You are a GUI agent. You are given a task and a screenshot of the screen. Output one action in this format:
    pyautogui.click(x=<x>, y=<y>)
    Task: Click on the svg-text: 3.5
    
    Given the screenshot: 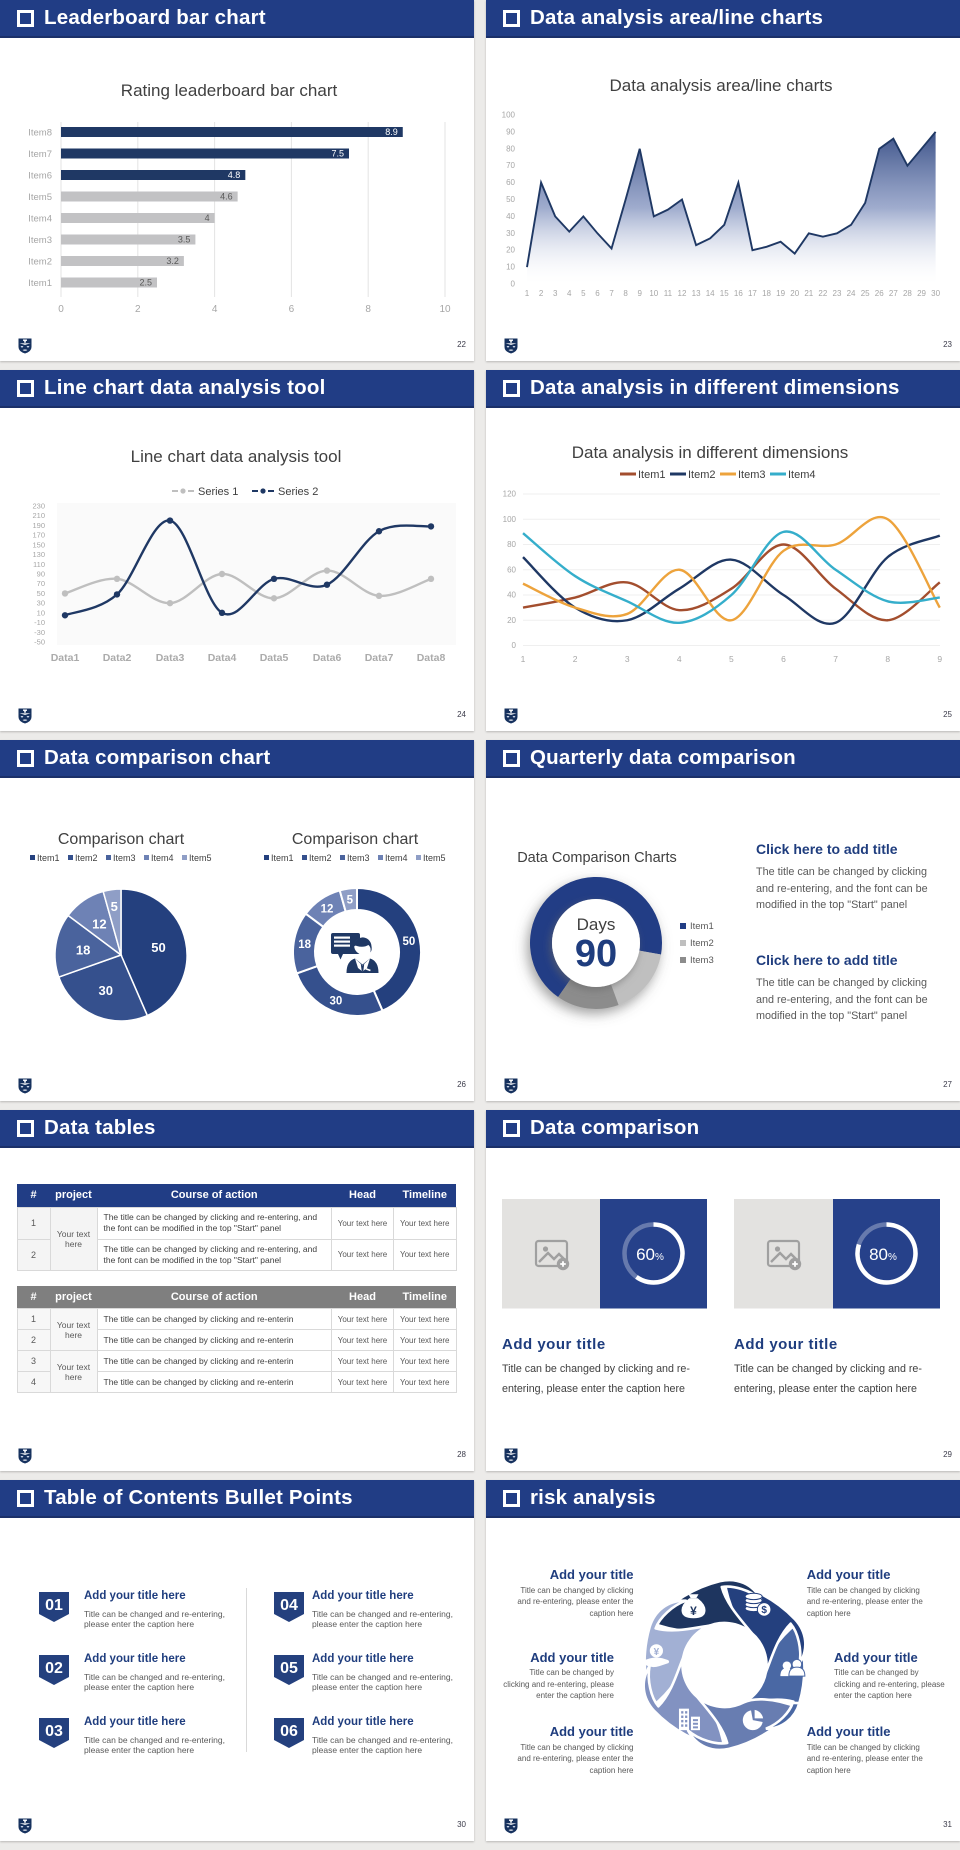 What is the action you would take?
    pyautogui.click(x=184, y=240)
    